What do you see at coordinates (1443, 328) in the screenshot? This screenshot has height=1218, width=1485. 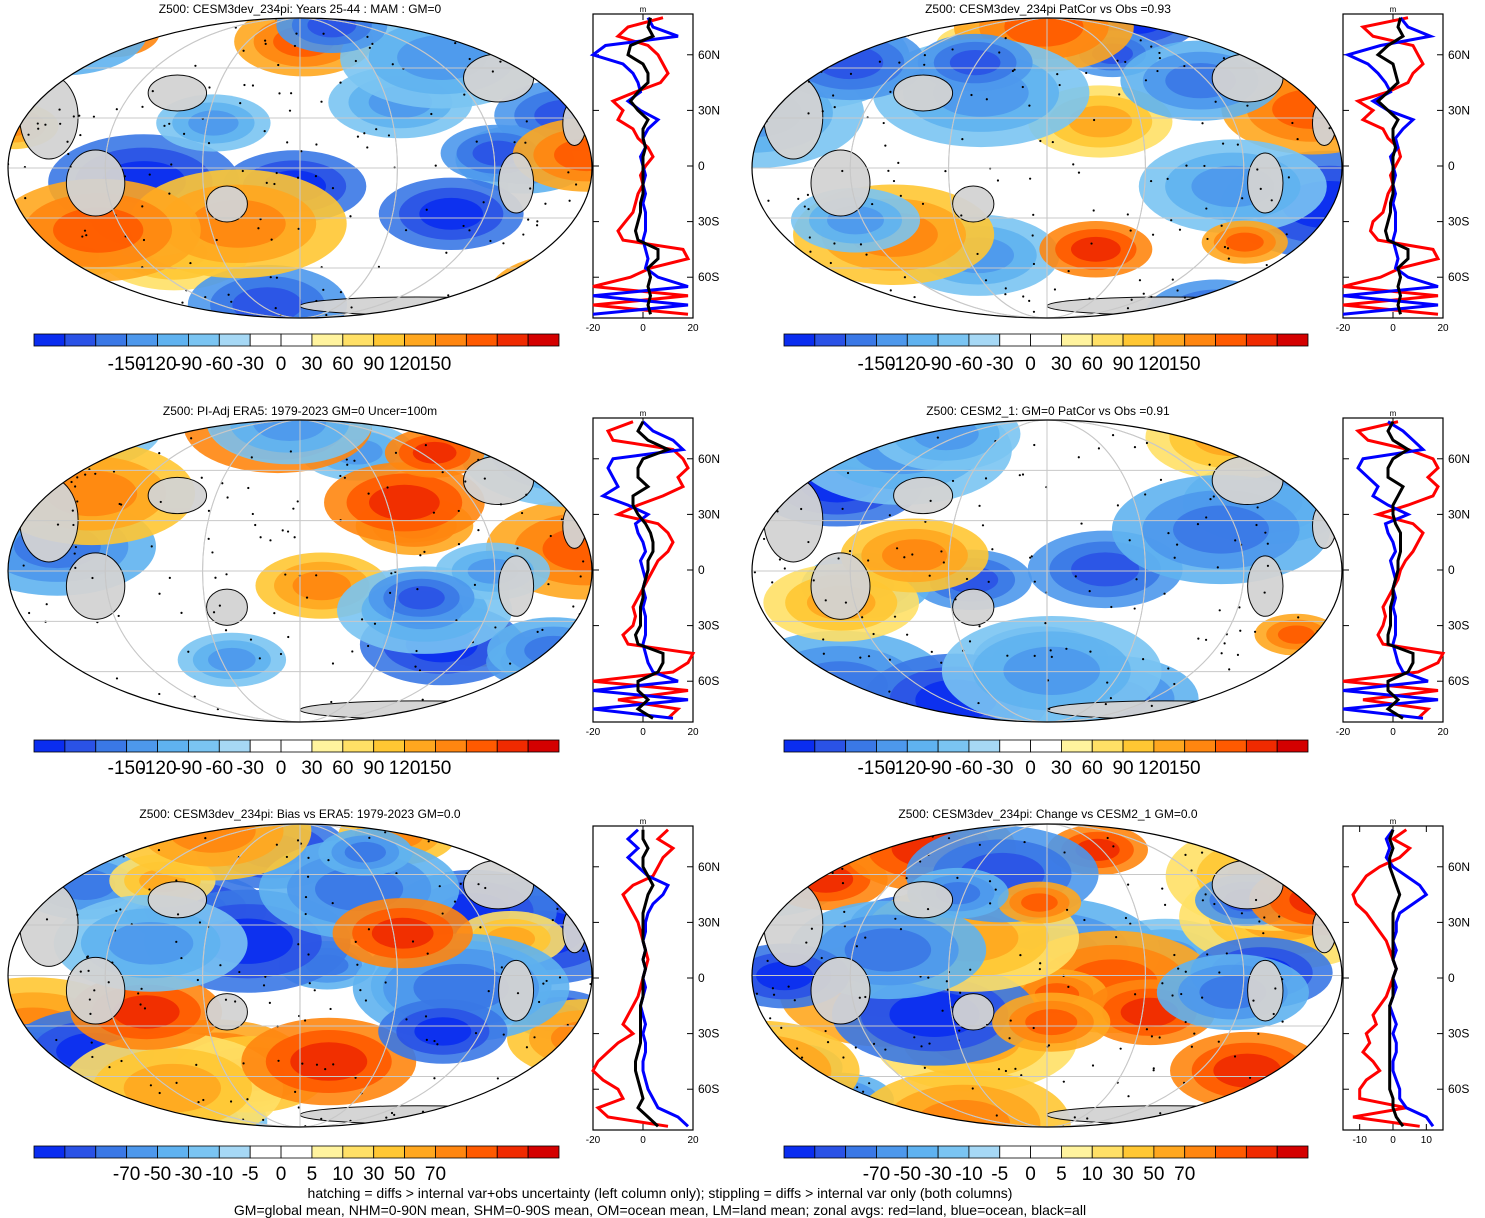 I see `profile-x-tick-label: 20` at bounding box center [1443, 328].